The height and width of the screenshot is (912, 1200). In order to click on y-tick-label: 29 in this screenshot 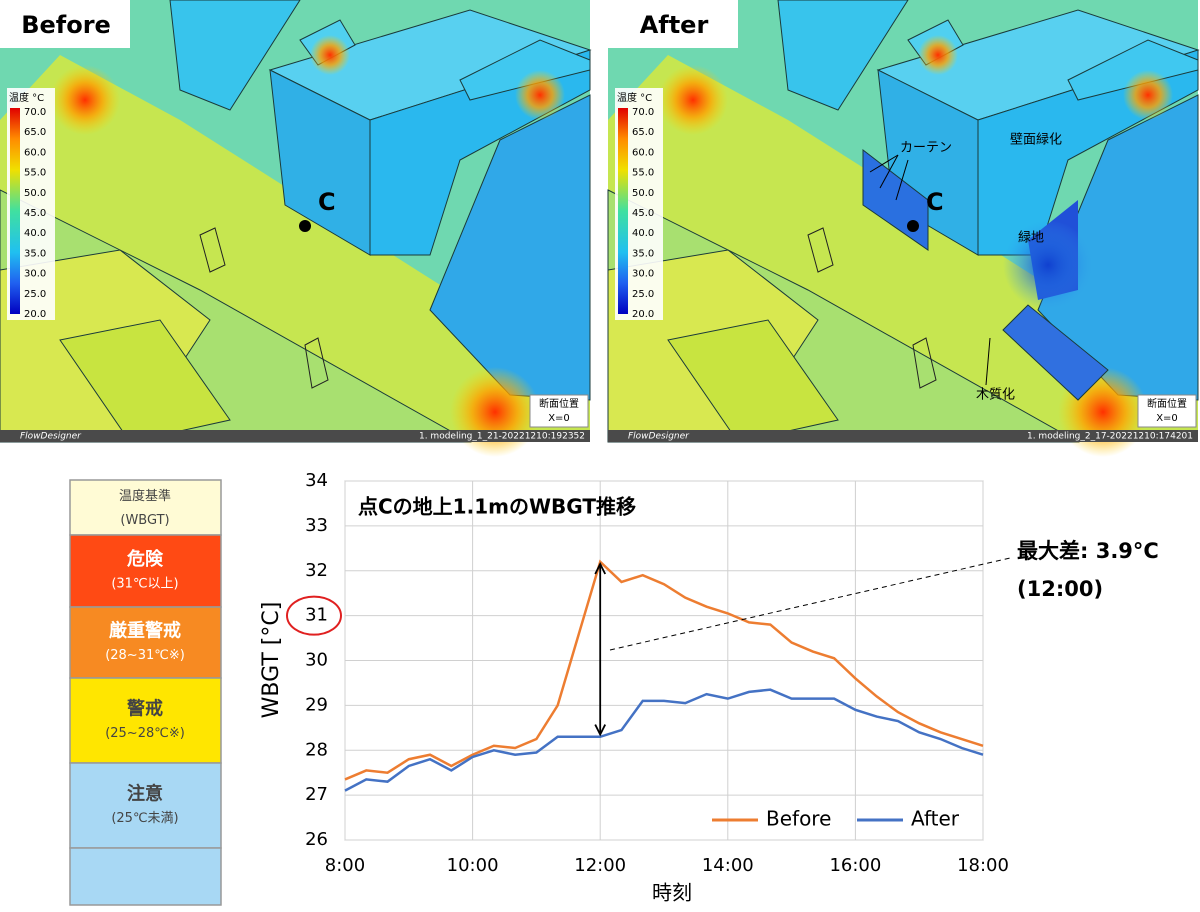, I will do `click(316, 704)`.